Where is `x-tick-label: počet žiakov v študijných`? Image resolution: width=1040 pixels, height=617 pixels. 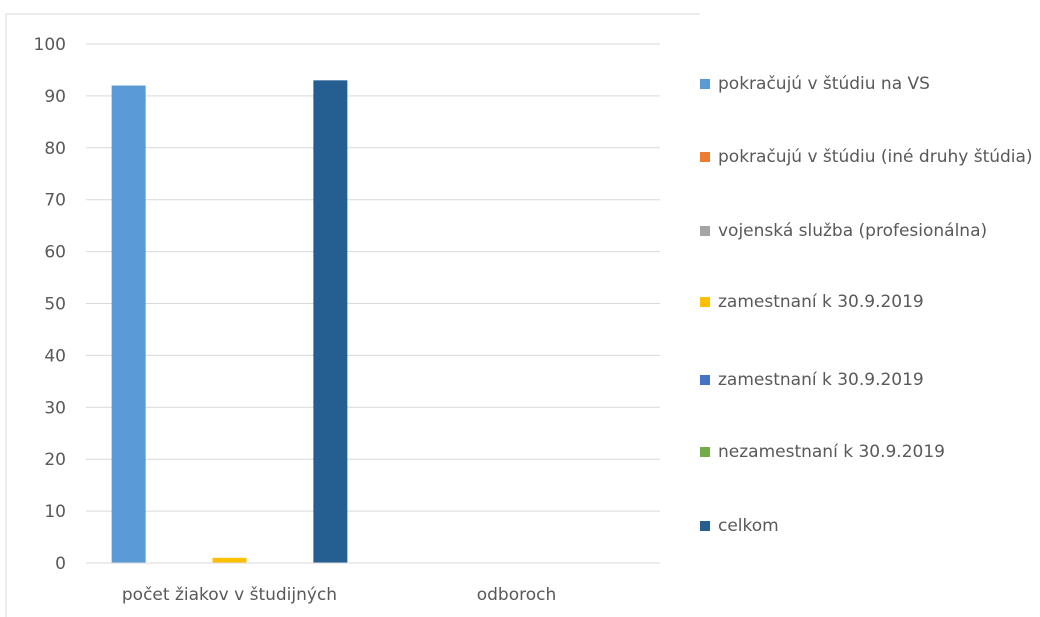
x-tick-label: počet žiakov v študijných is located at coordinates (229, 595).